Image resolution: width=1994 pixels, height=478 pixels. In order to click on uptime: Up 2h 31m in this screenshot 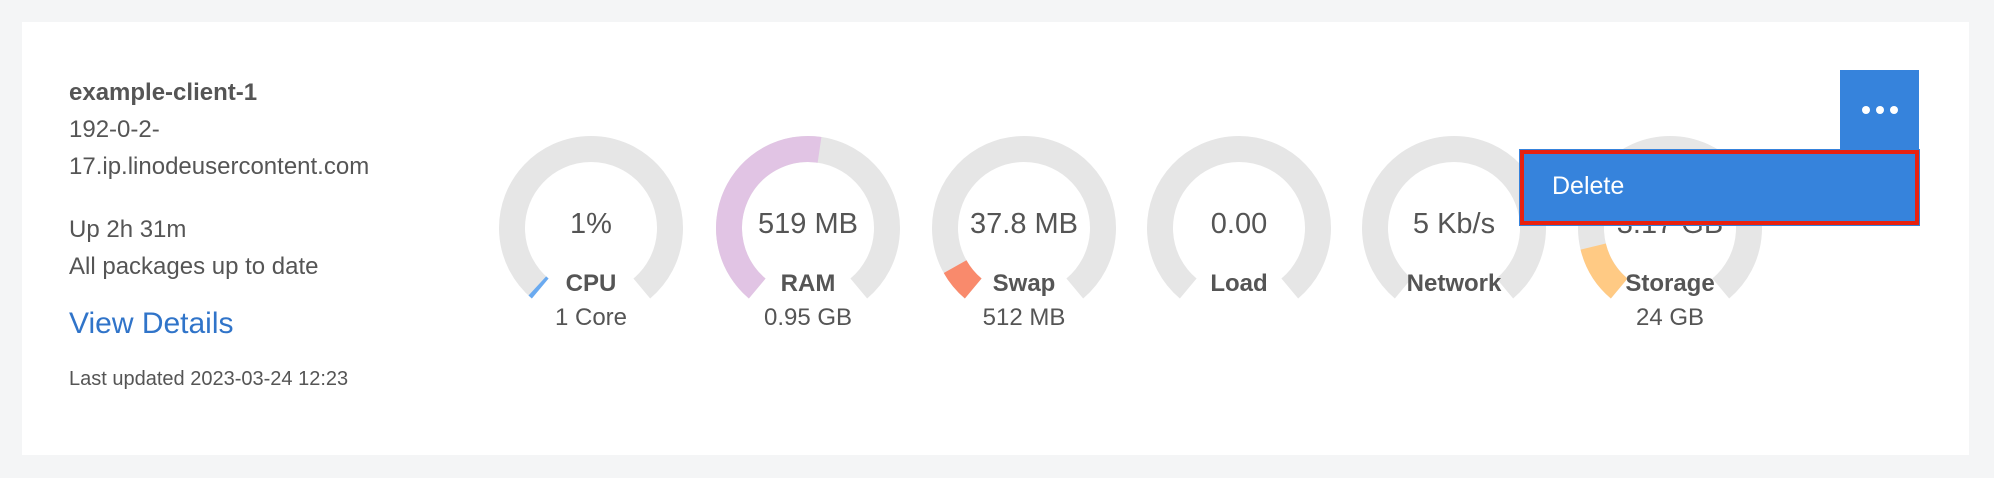, I will do `click(128, 229)`.